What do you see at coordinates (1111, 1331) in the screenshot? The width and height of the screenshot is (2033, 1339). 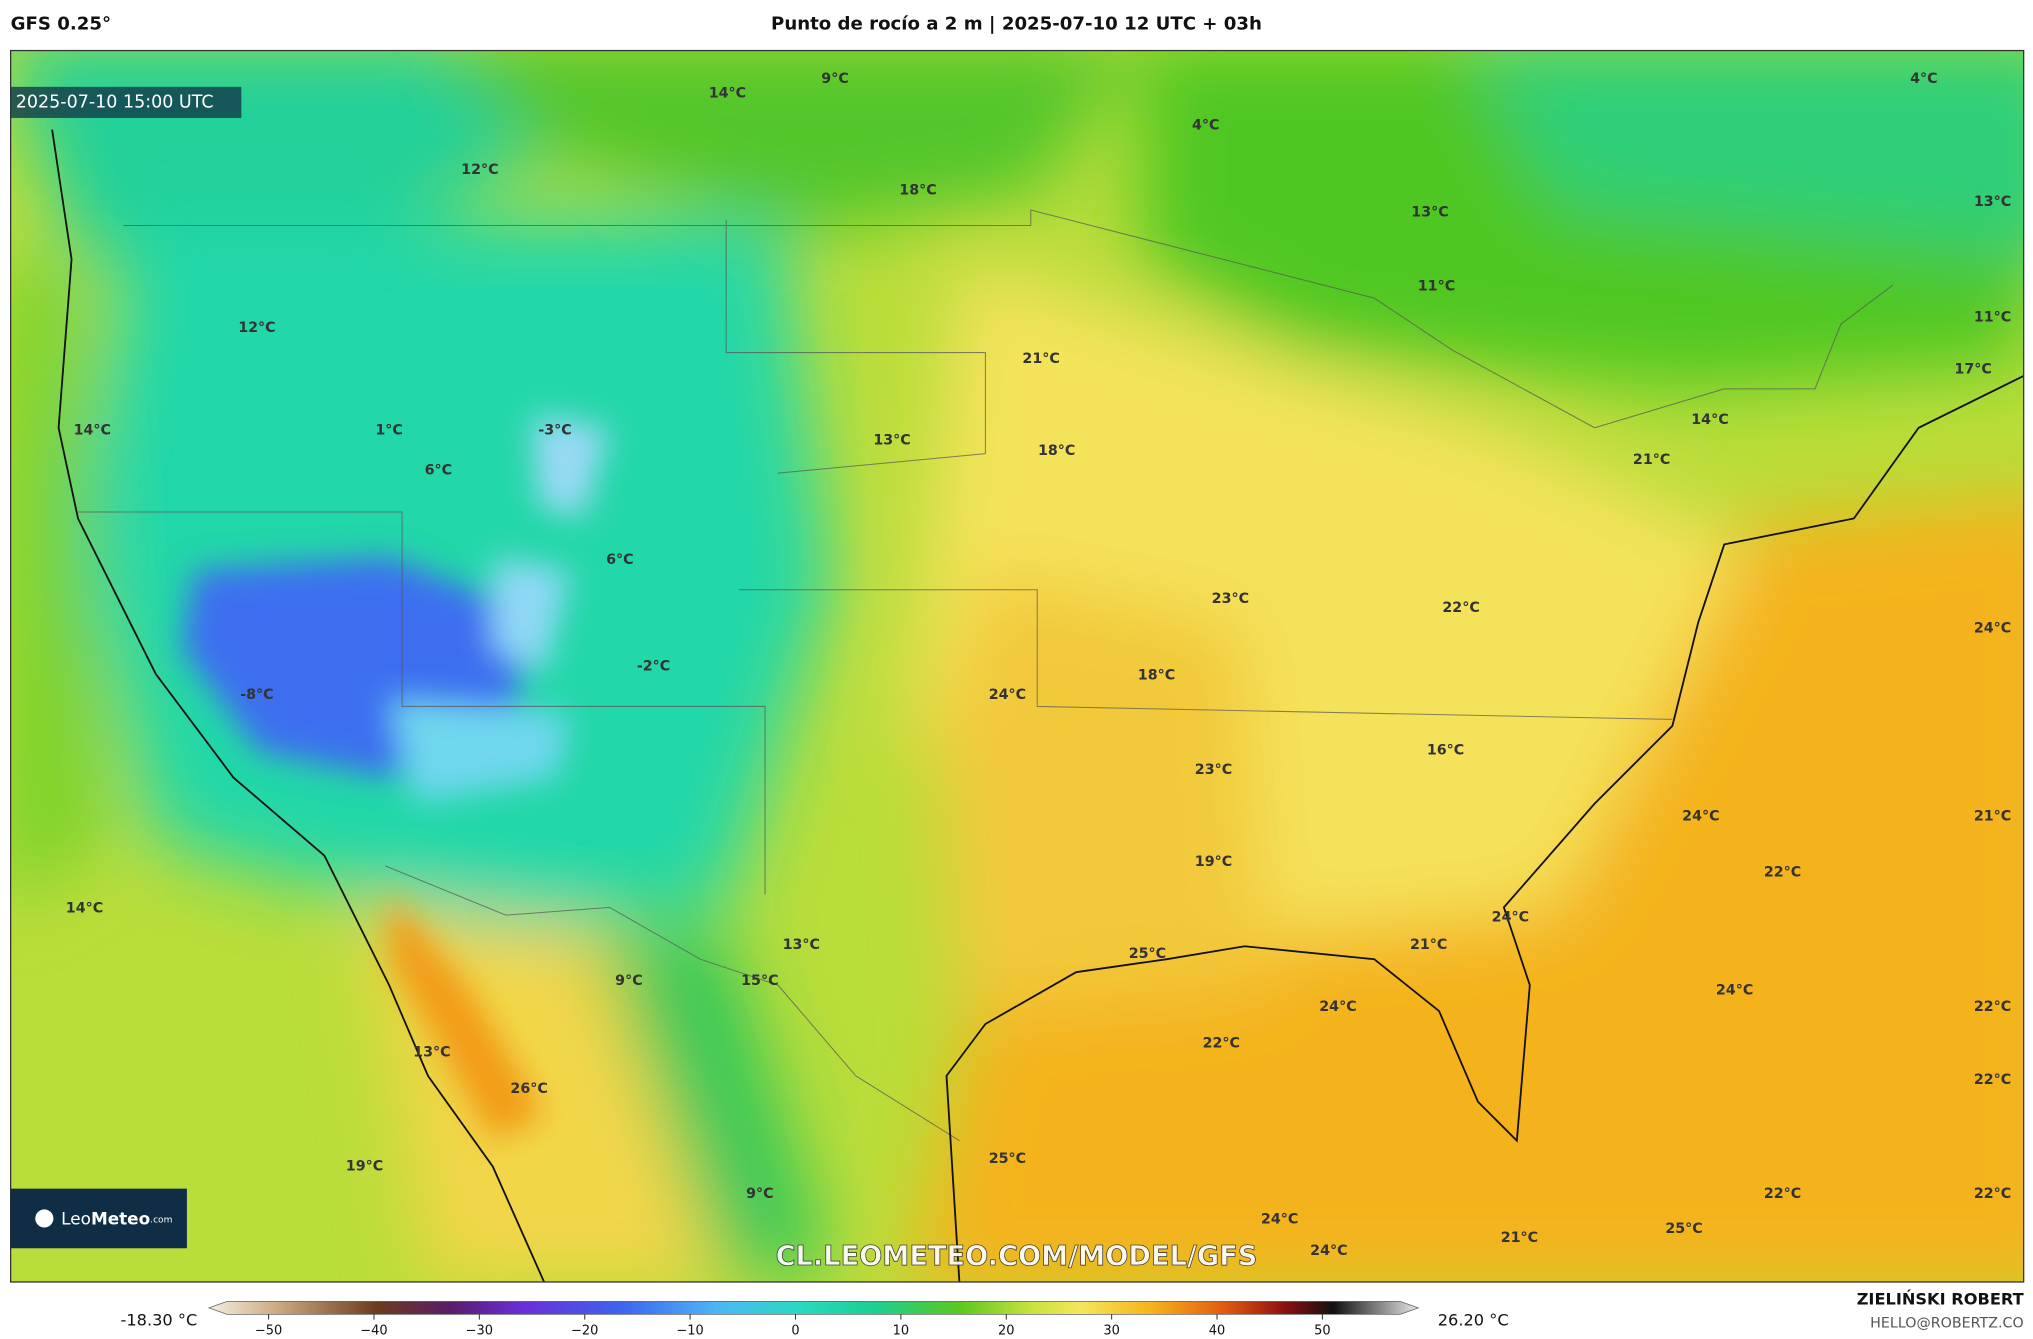 I see `colorbar-tick-label: 30` at bounding box center [1111, 1331].